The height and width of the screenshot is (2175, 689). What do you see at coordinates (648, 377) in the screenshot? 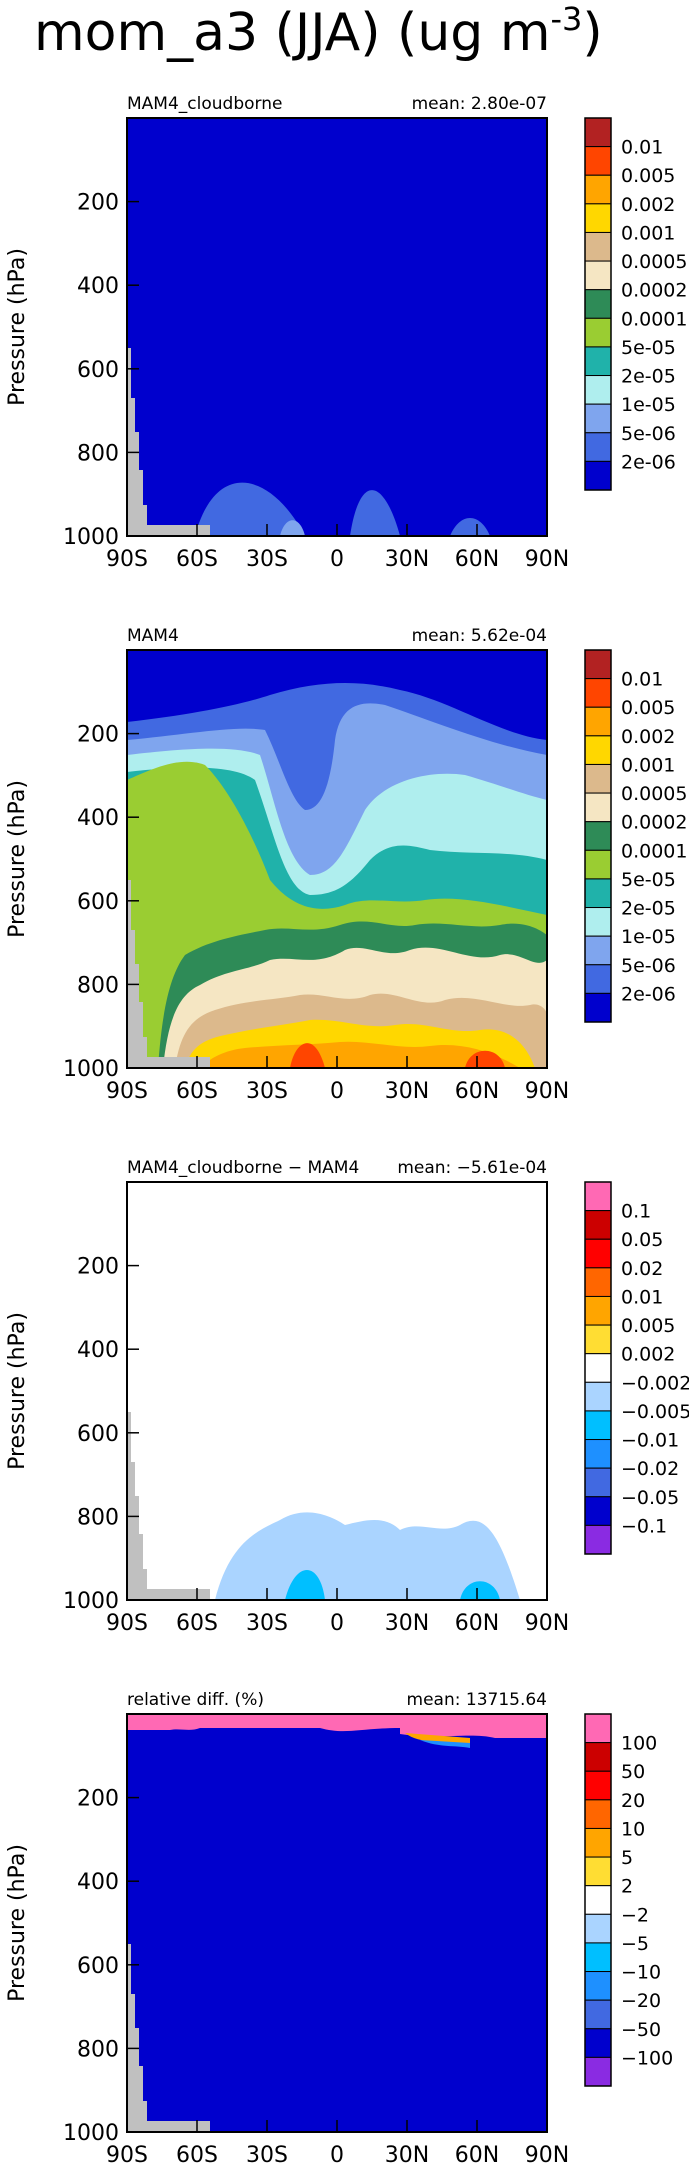
I see `colorbar-label: 2e-05` at bounding box center [648, 377].